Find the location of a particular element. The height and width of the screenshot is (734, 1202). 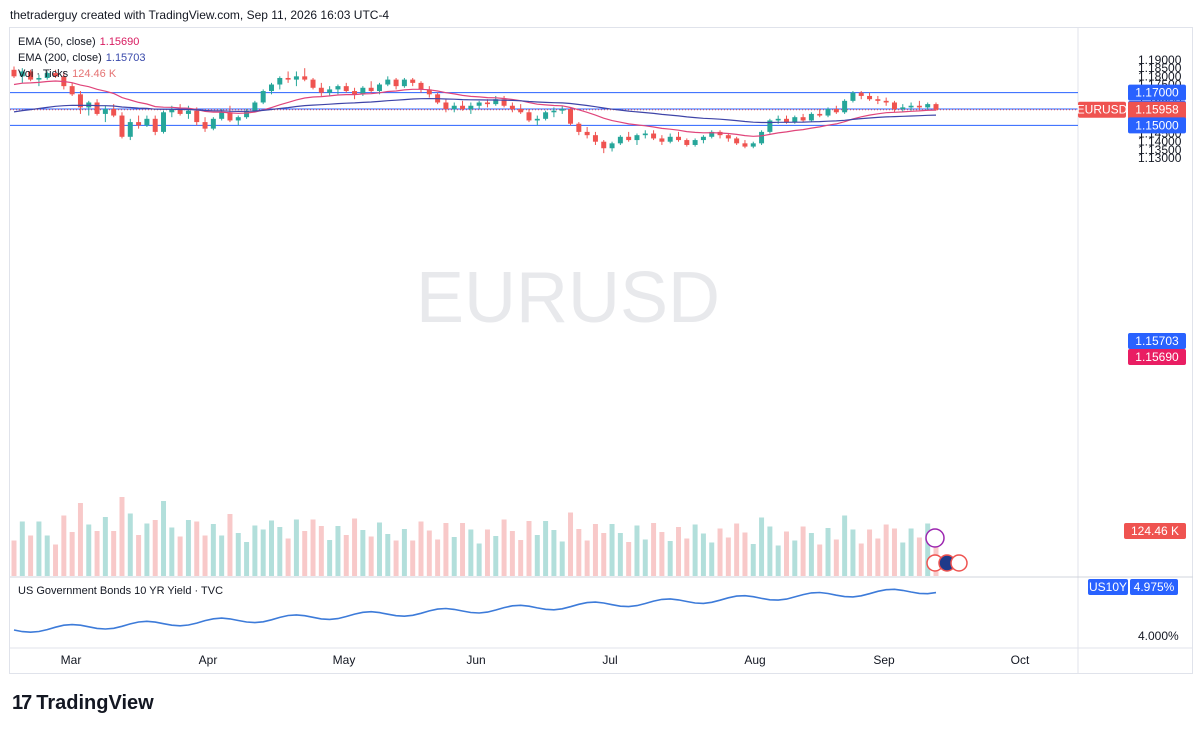

us10y-last-tag: 4.975% is located at coordinates (1154, 587).